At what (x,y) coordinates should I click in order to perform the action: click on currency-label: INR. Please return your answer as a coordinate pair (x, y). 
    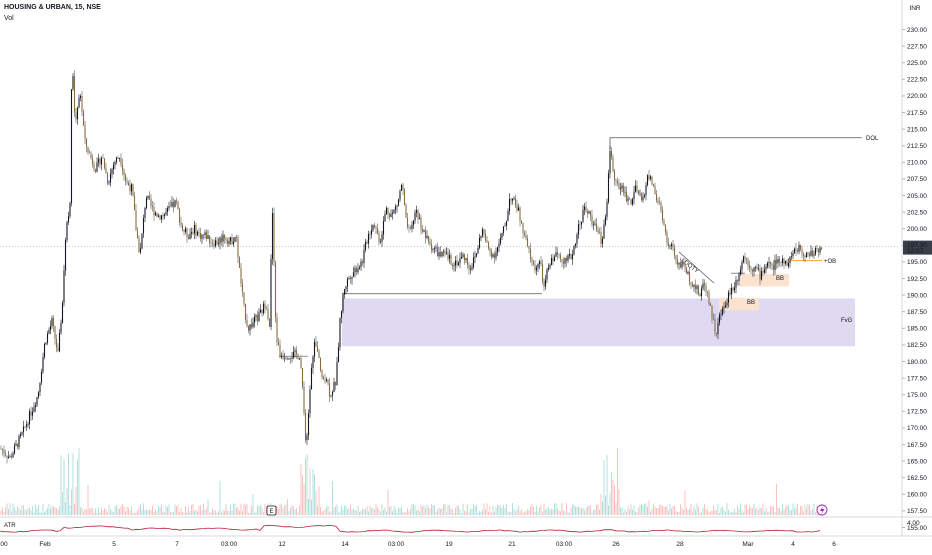
    Looking at the image, I should click on (915, 8).